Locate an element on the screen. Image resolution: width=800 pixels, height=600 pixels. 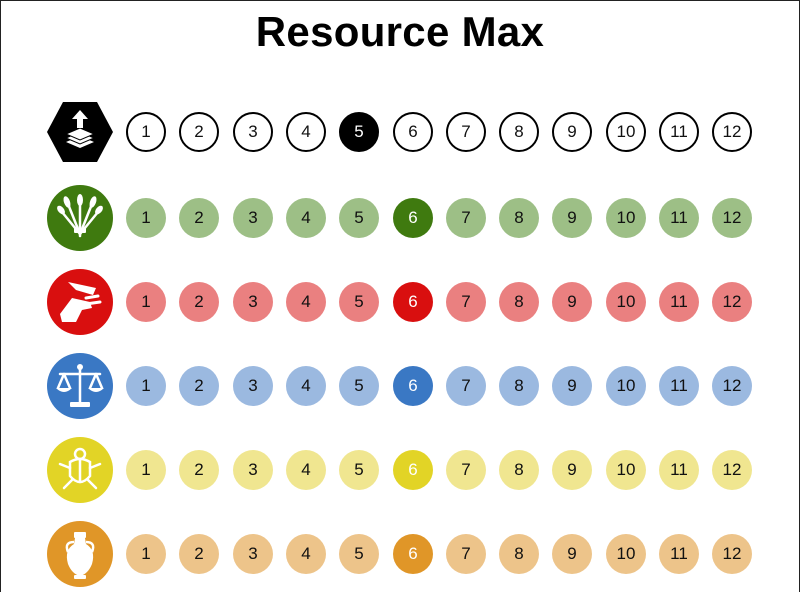
scarab-icon is located at coordinates (80, 470).